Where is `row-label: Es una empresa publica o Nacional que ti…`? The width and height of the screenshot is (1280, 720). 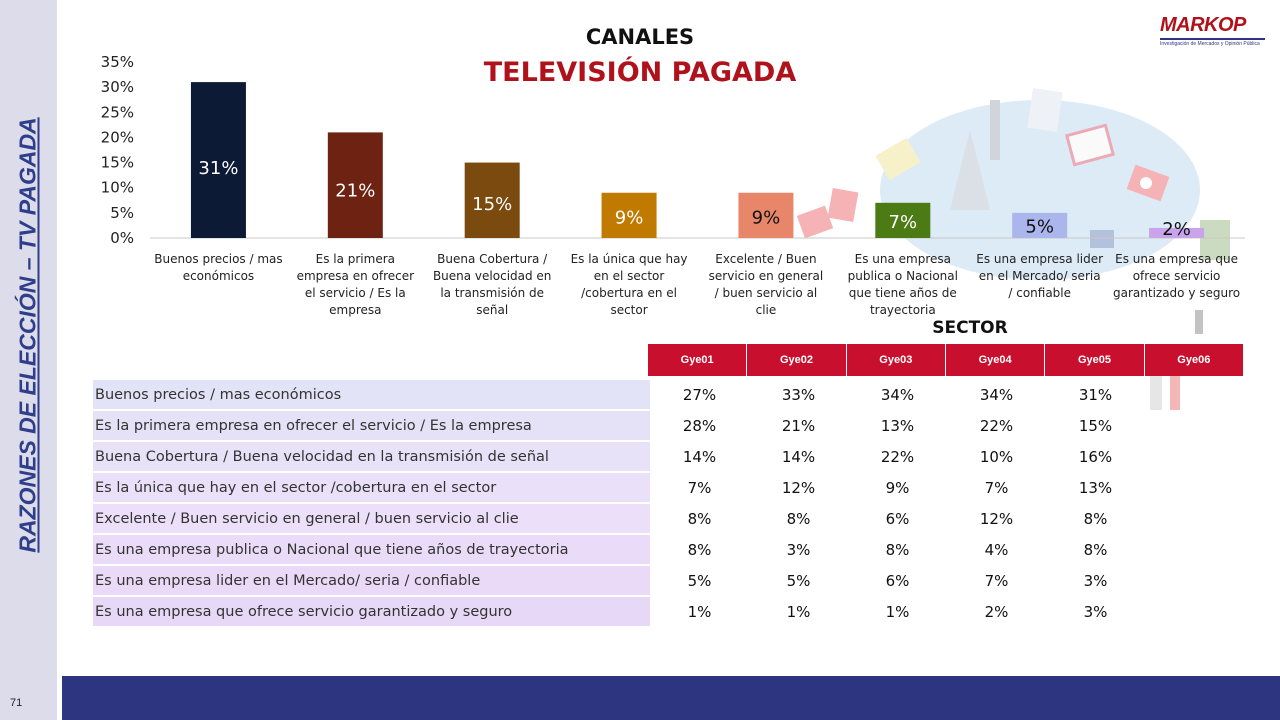
row-label: Es una empresa publica o Nacional que ti… is located at coordinates (371, 549).